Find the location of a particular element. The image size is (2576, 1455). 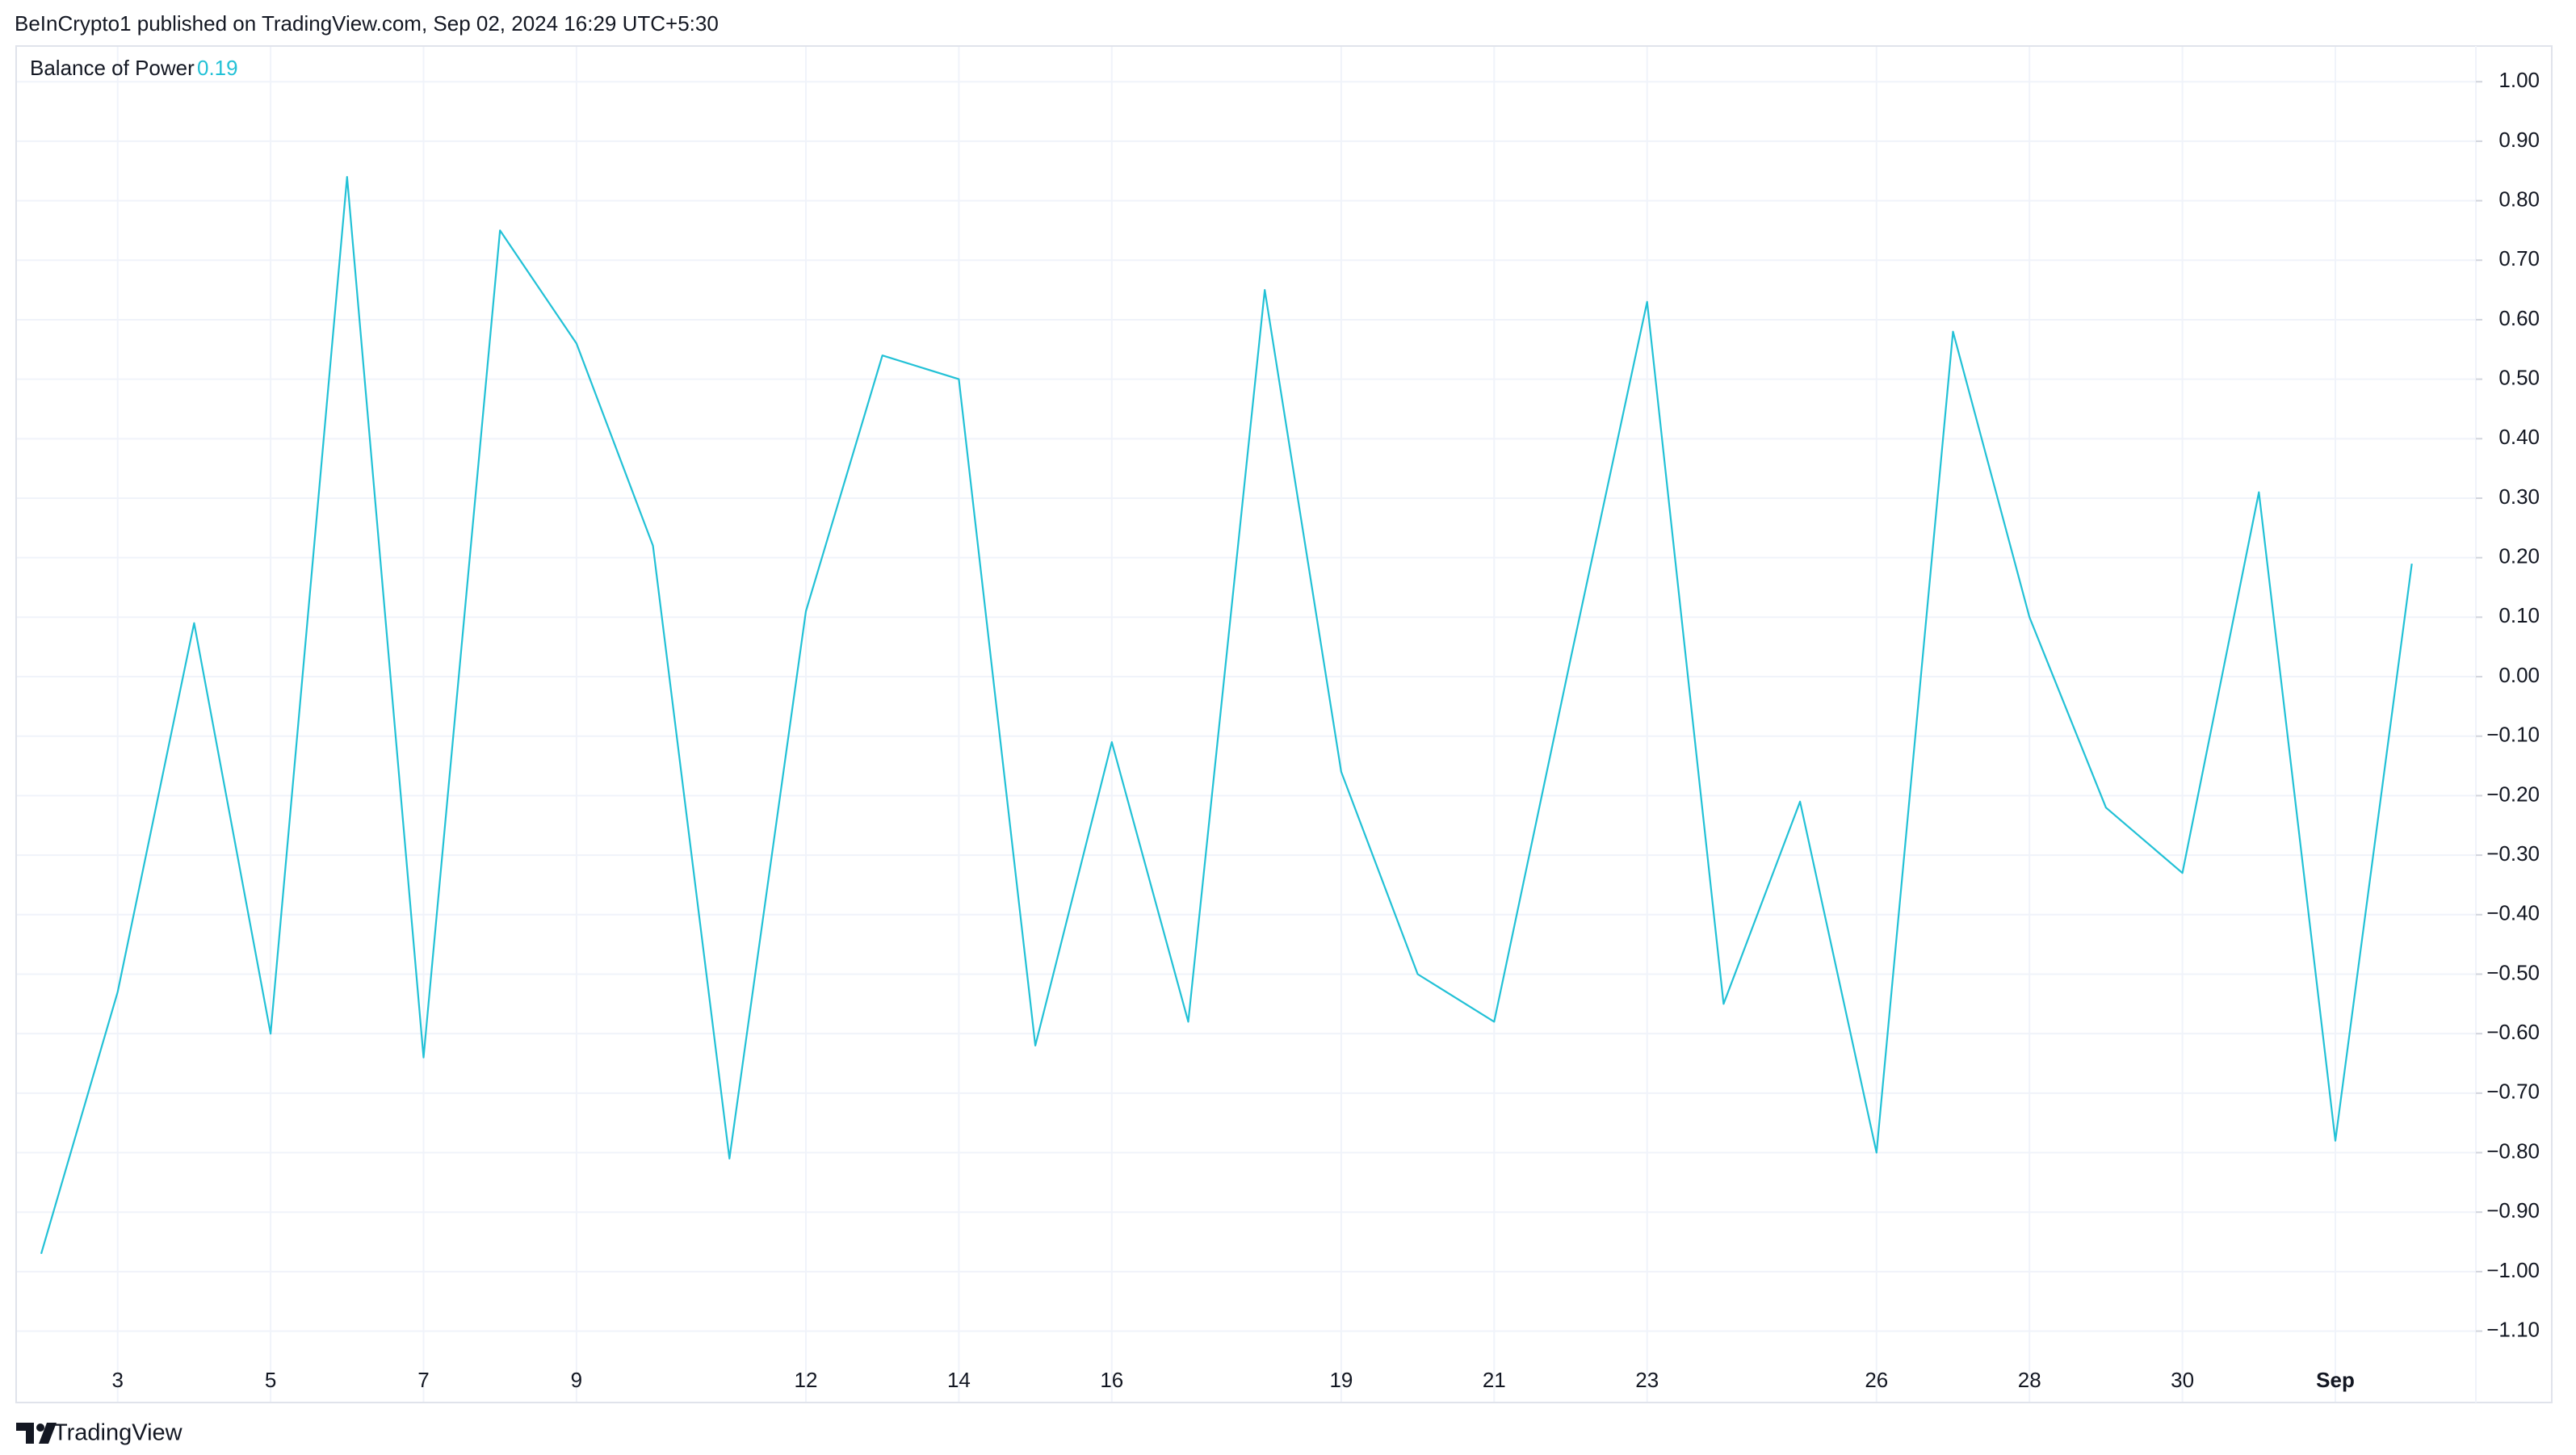

y-tick-label: 0.30 is located at coordinates (2519, 496).